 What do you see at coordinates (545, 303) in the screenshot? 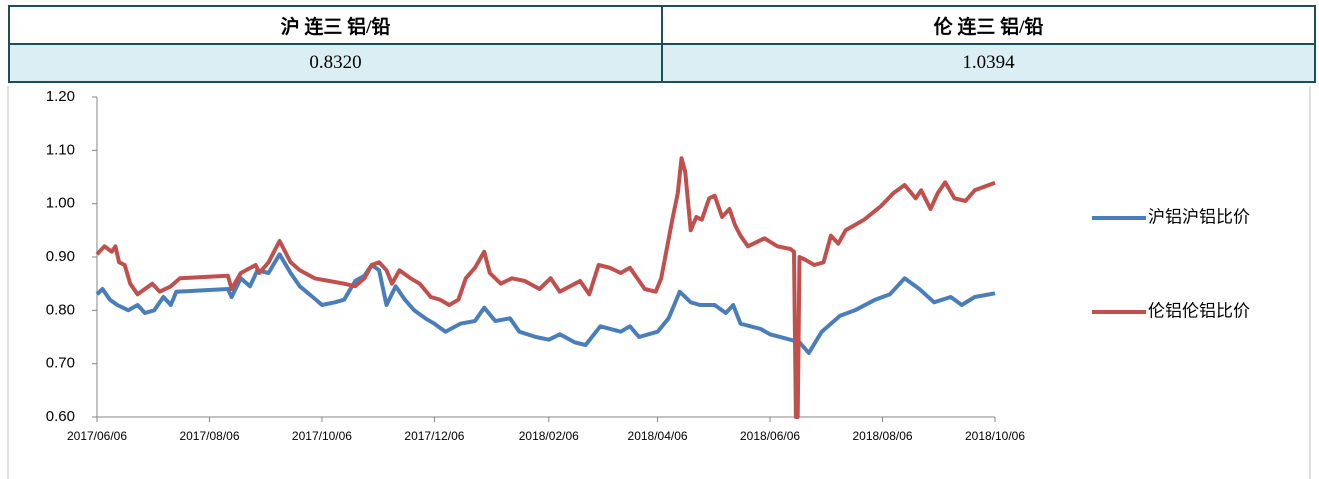
I see `series-line` at bounding box center [545, 303].